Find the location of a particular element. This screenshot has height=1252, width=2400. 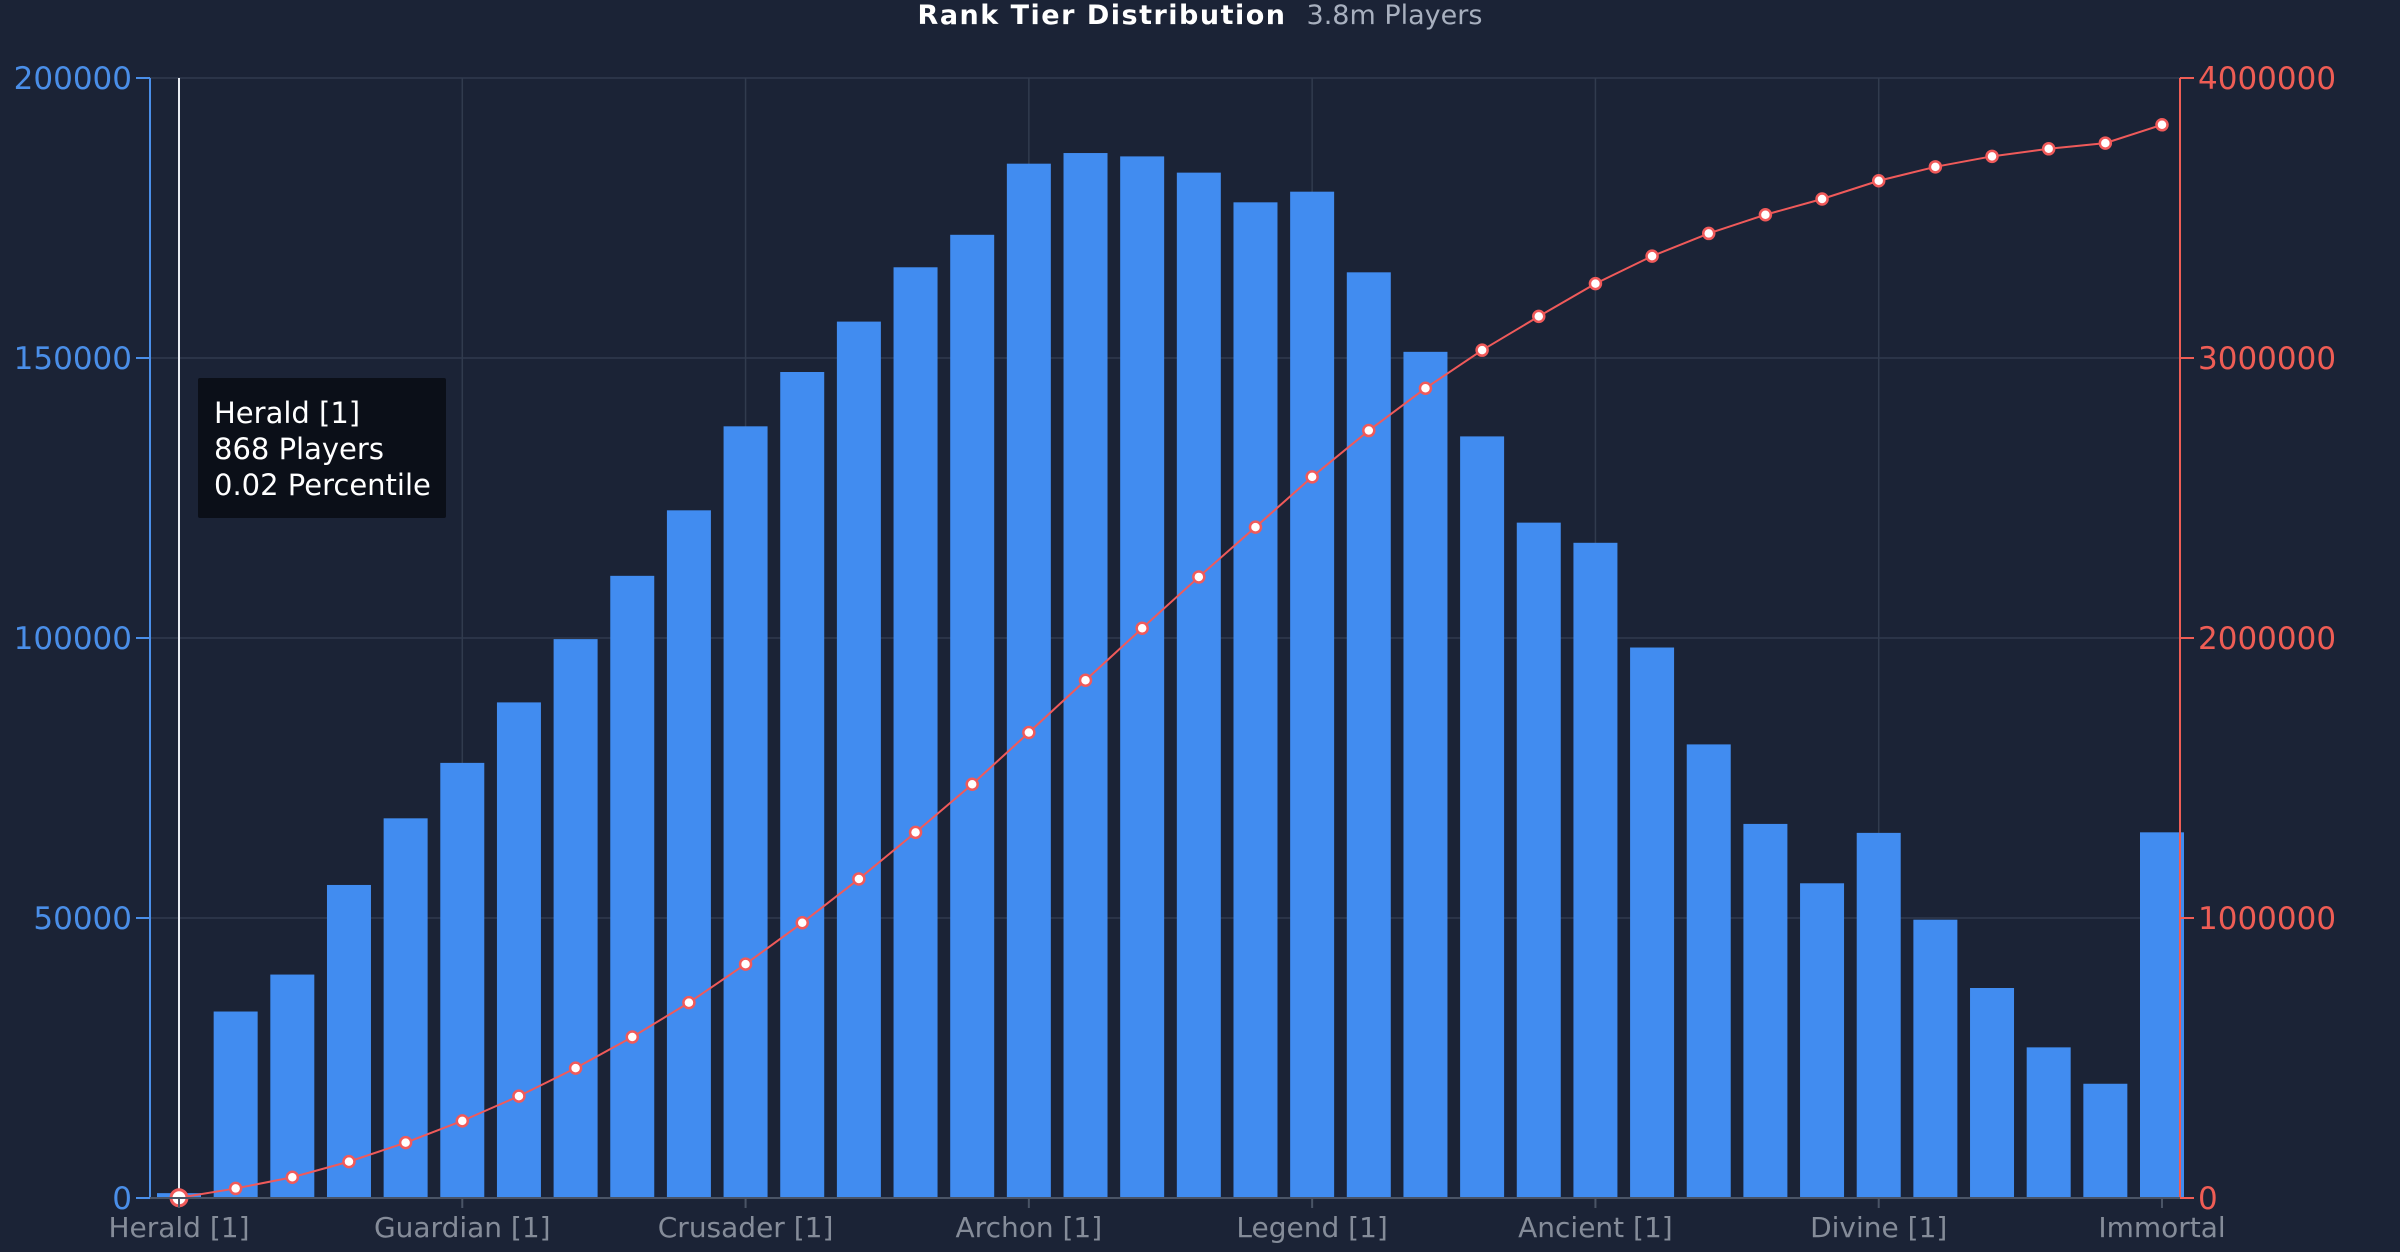

chart-title: Rank Tier Distribution is located at coordinates (1102, 15).